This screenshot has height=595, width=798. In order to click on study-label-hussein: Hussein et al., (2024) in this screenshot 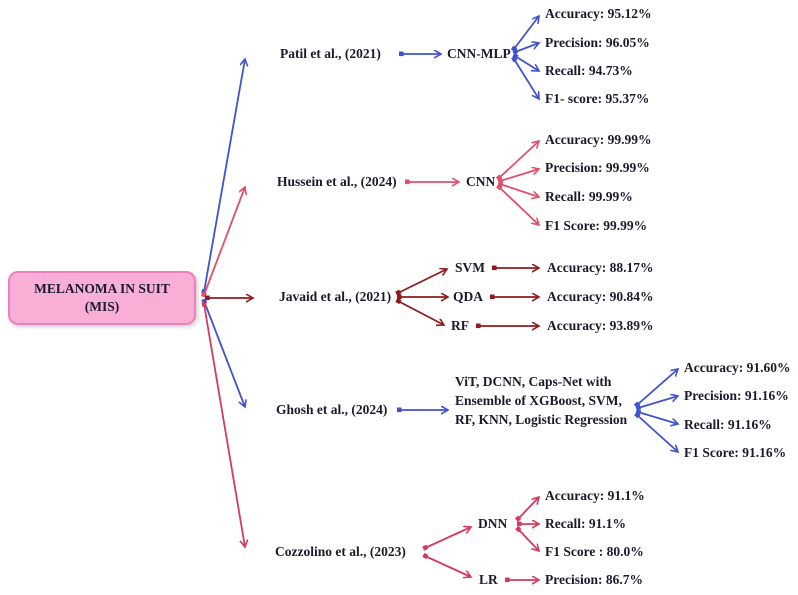, I will do `click(337, 181)`.